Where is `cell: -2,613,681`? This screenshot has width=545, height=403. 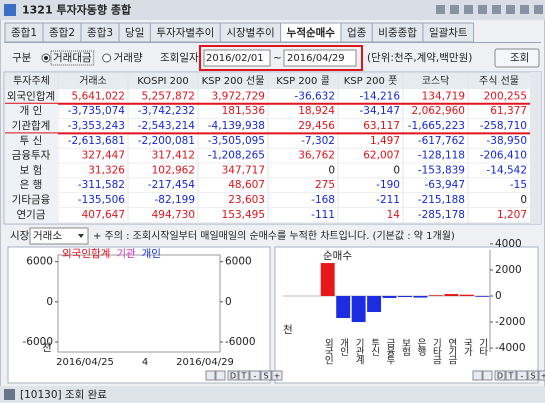 cell: -2,613,681 is located at coordinates (96, 141).